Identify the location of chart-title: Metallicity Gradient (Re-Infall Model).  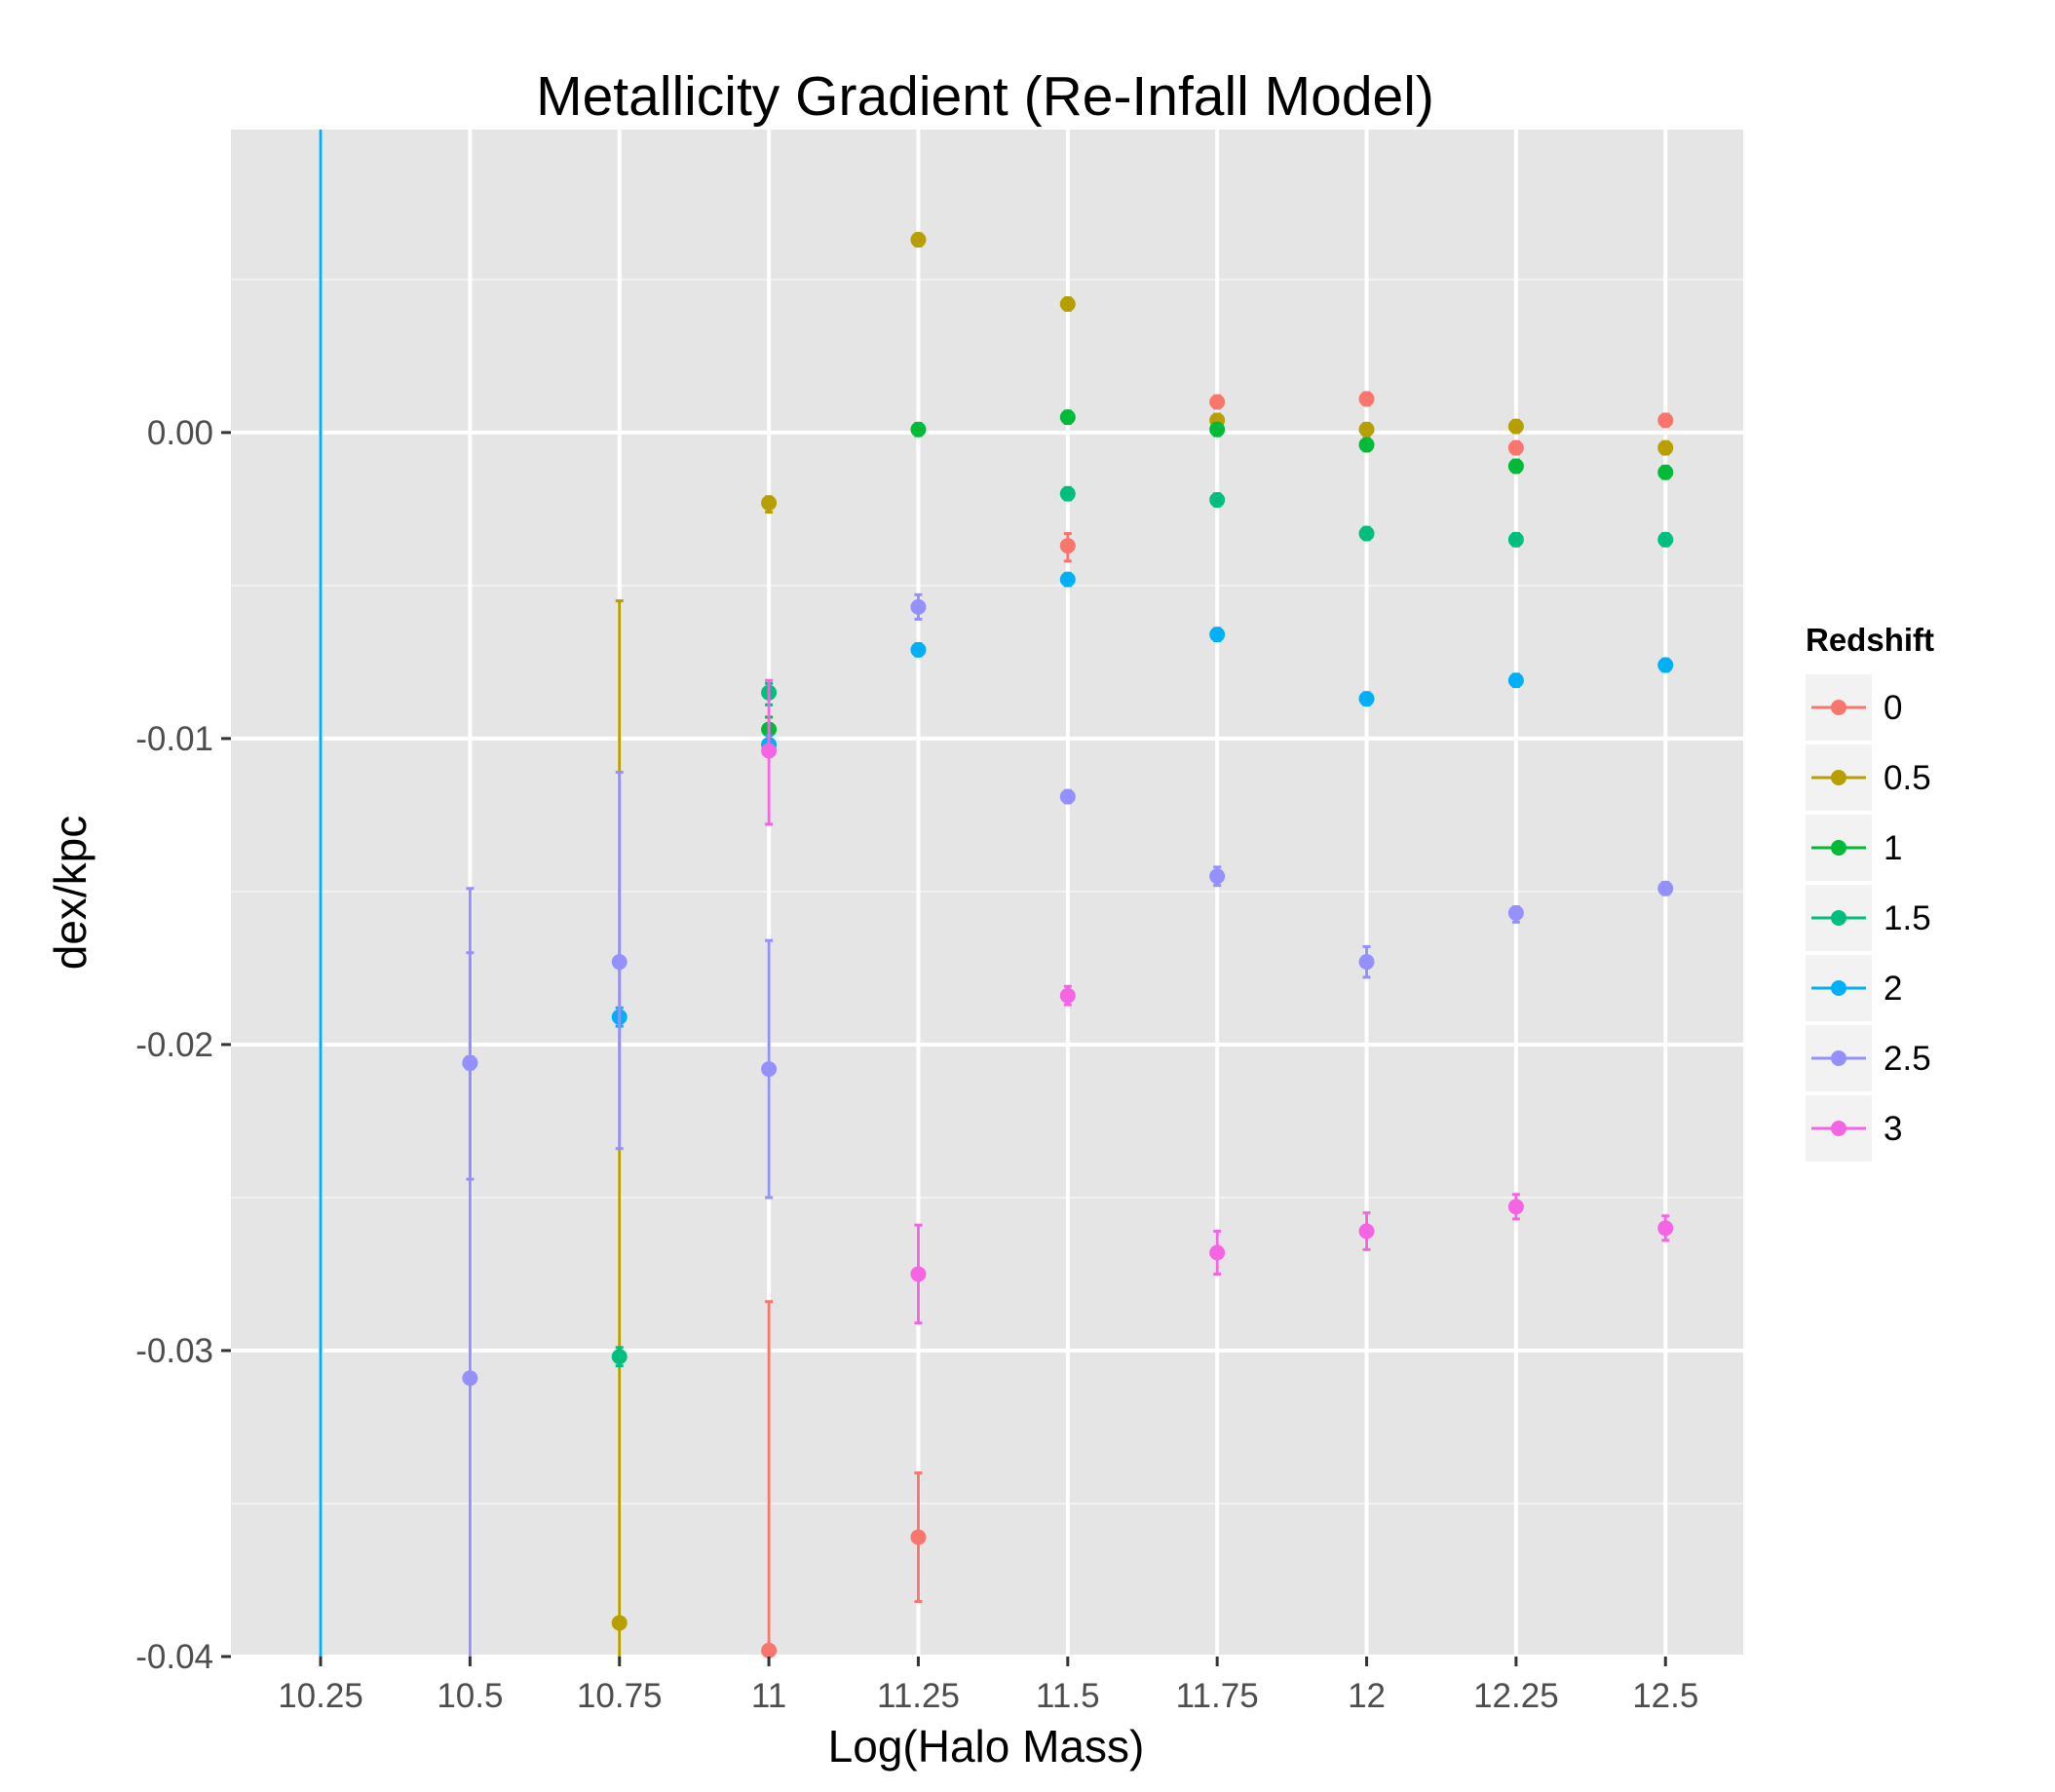
(985, 96).